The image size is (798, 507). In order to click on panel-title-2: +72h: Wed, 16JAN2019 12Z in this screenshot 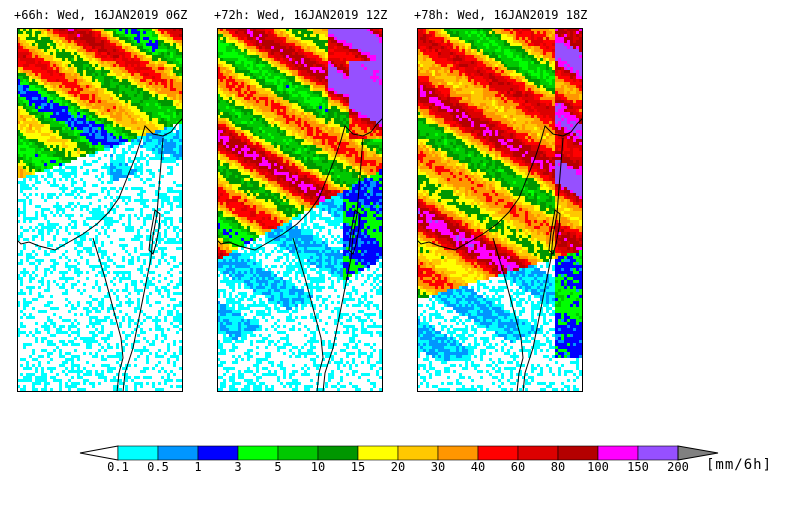, I will do `click(301, 15)`.